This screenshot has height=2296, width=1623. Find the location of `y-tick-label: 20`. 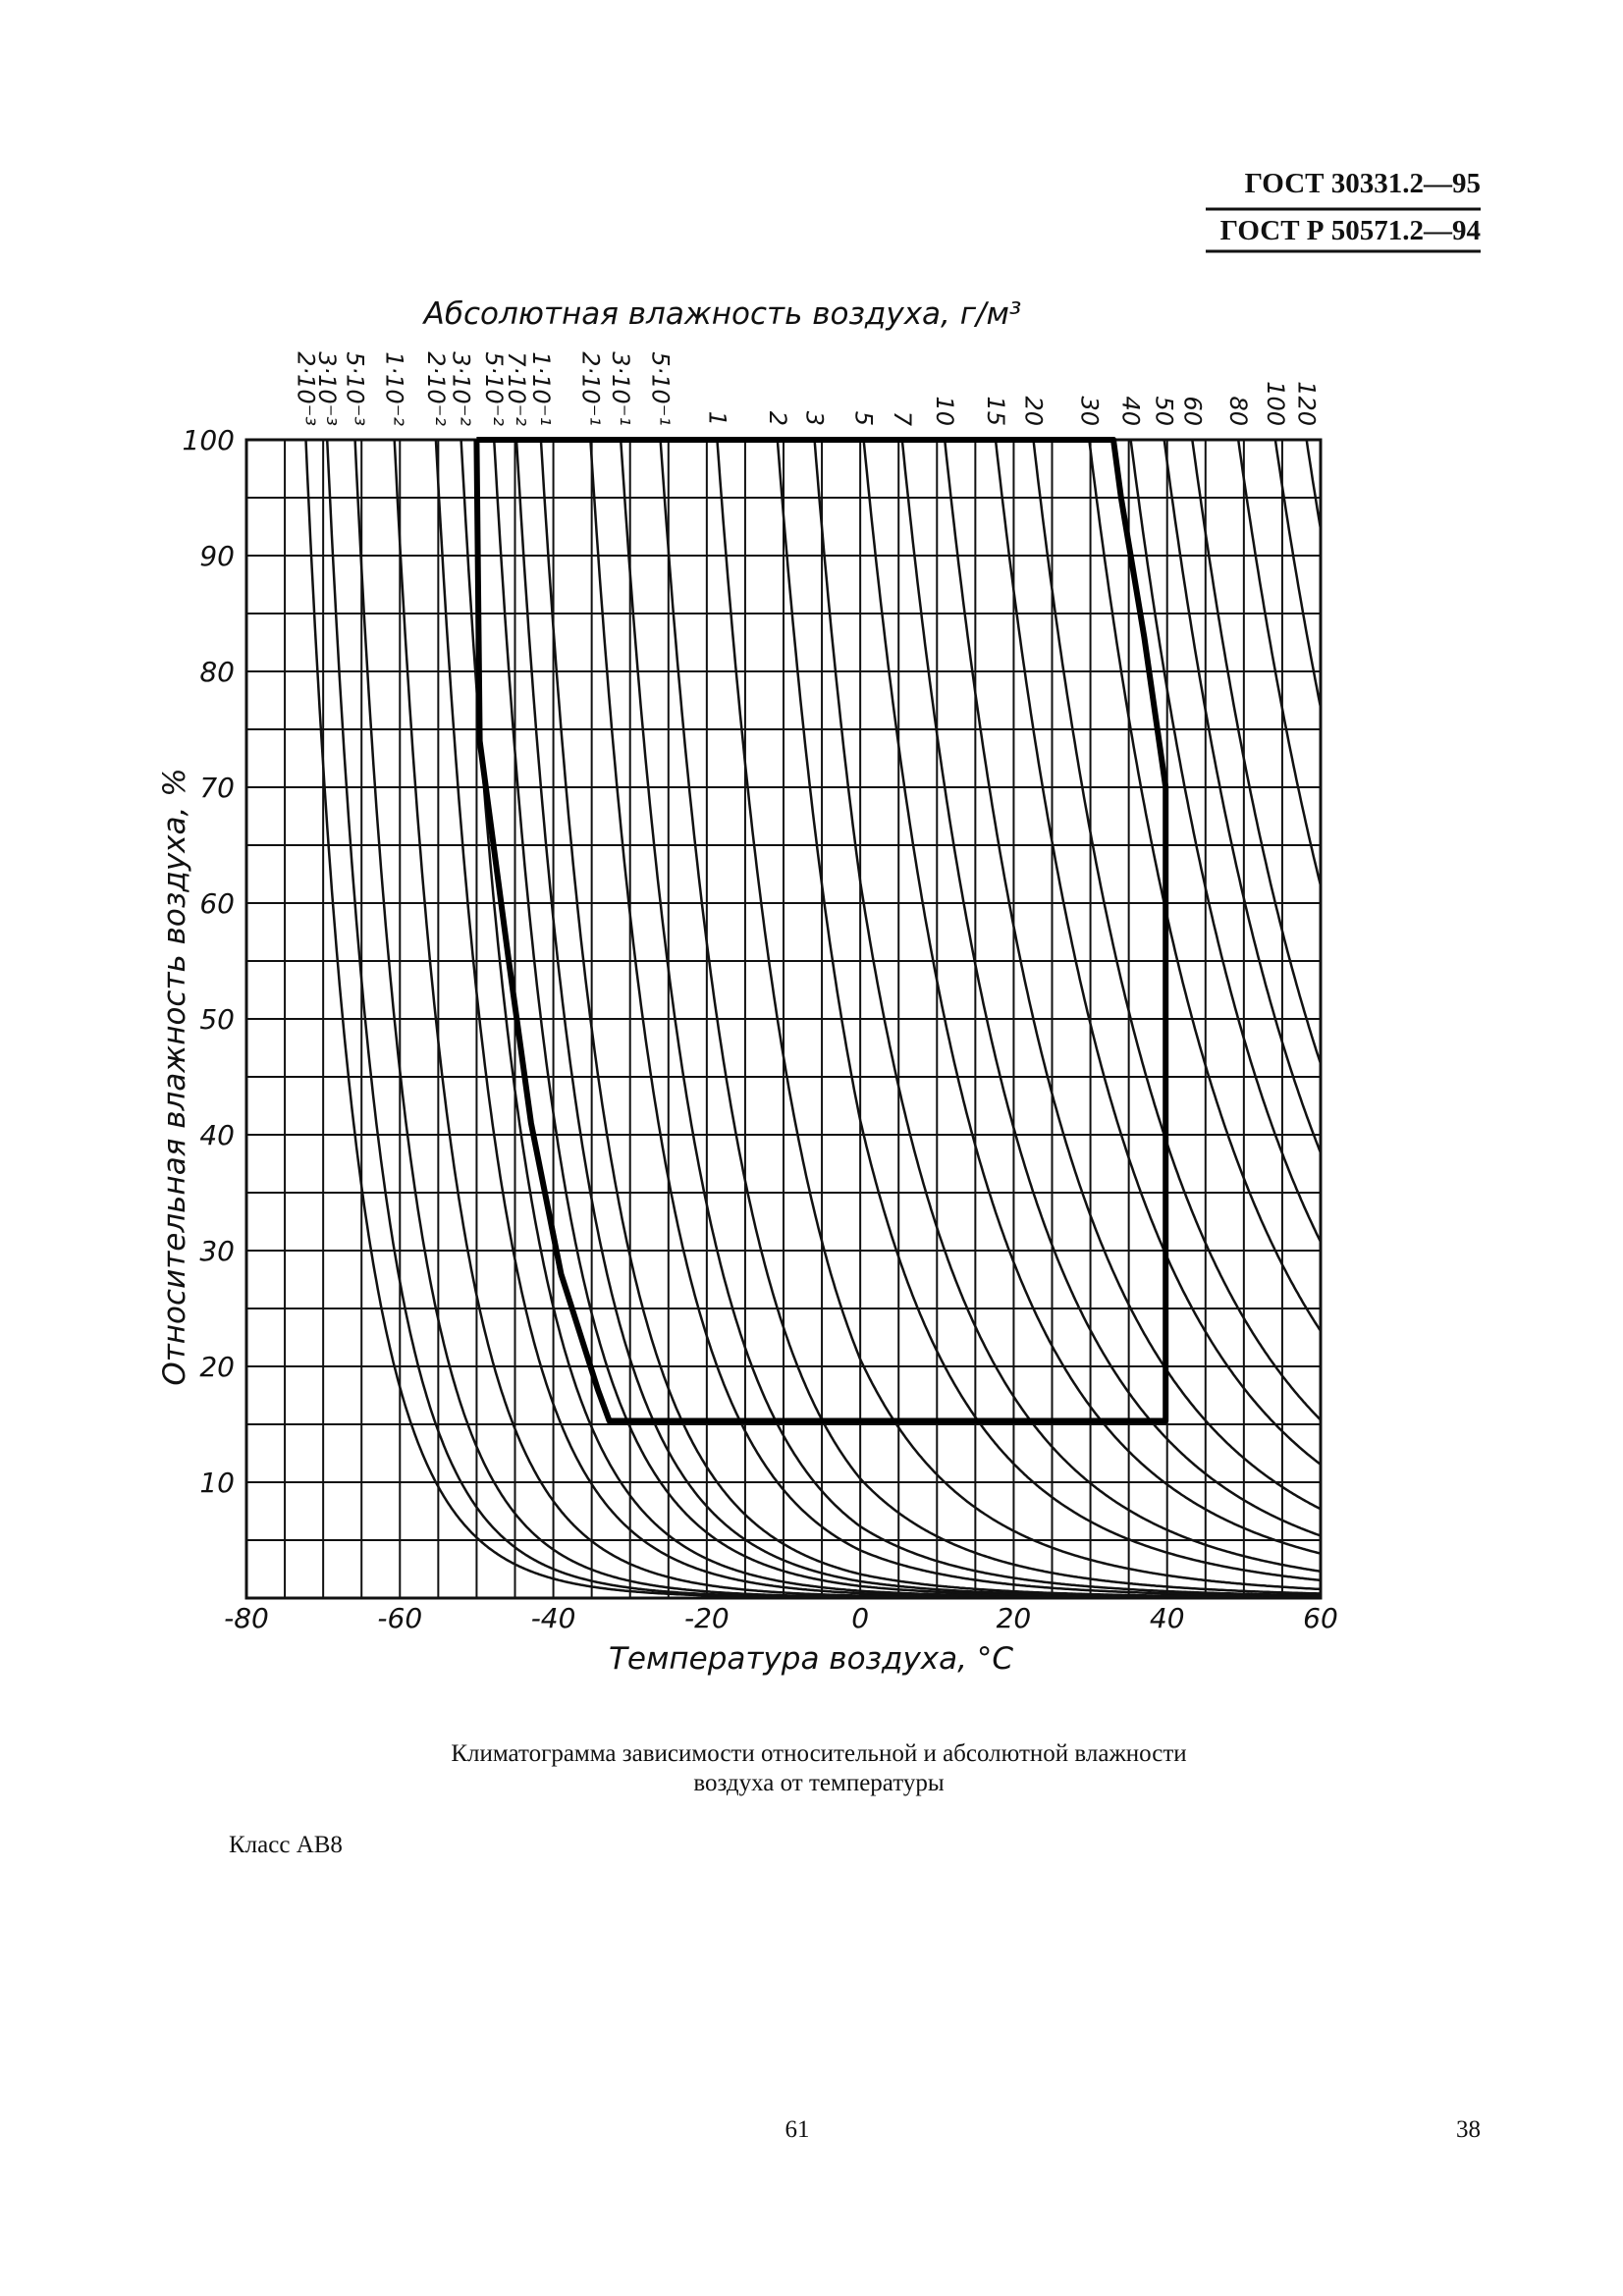

y-tick-label: 20 is located at coordinates (217, 1367).